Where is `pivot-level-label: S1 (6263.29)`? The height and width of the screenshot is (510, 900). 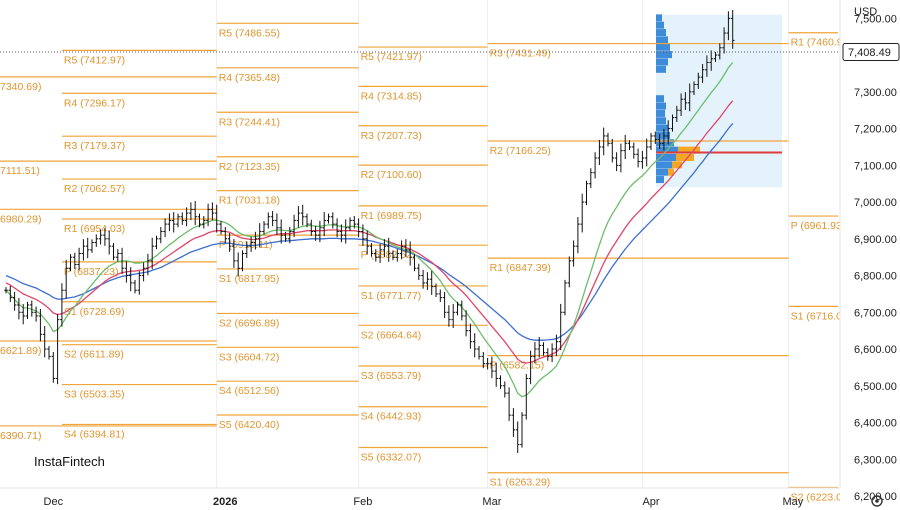 pivot-level-label: S1 (6263.29) is located at coordinates (520, 483).